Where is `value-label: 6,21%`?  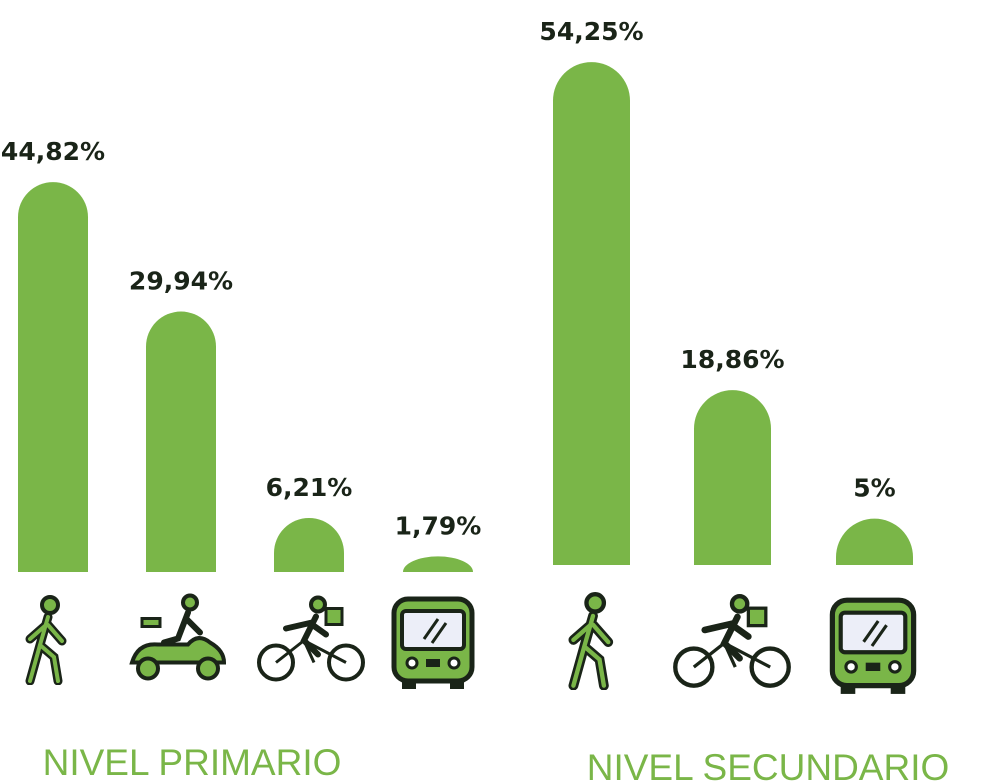 value-label: 6,21% is located at coordinates (309, 487).